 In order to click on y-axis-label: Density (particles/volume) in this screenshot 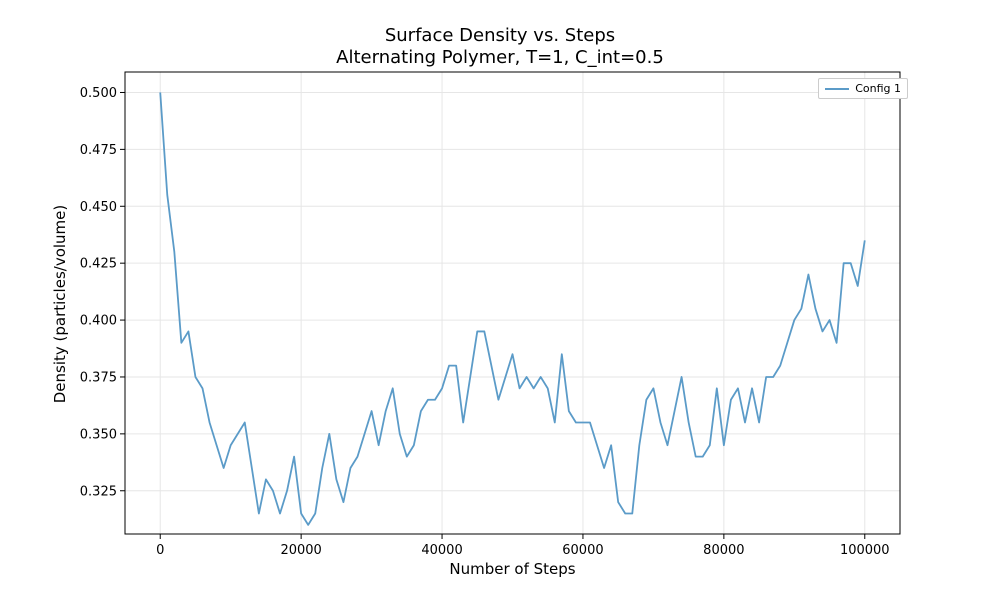, I will do `click(60, 304)`.